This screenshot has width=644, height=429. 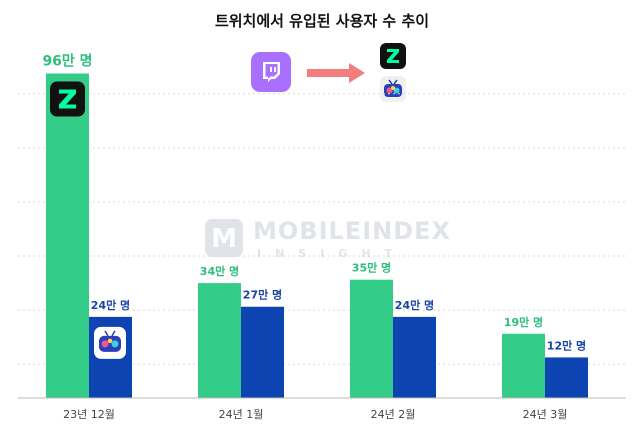 I want to click on watermark-sub: INSIGHT, so click(x=332, y=253).